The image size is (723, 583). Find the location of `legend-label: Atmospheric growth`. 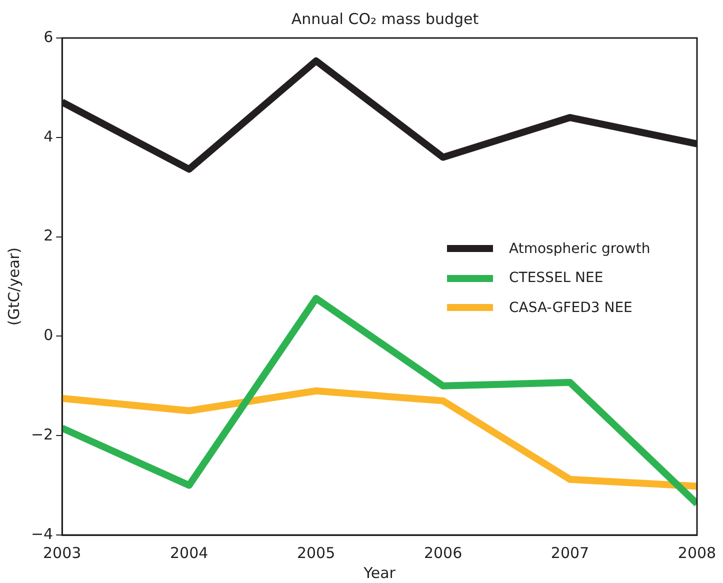

legend-label: Atmospheric growth is located at coordinates (579, 248).